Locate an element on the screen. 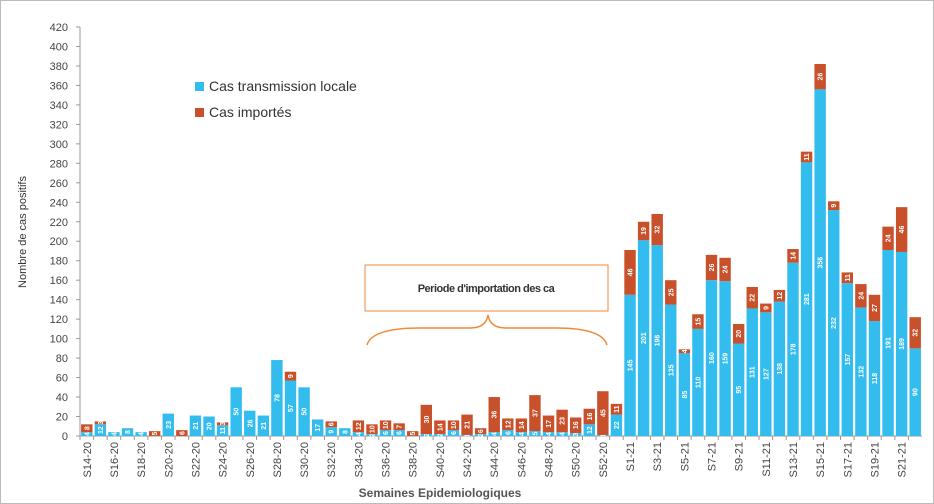  data-label: 131 is located at coordinates (753, 372).